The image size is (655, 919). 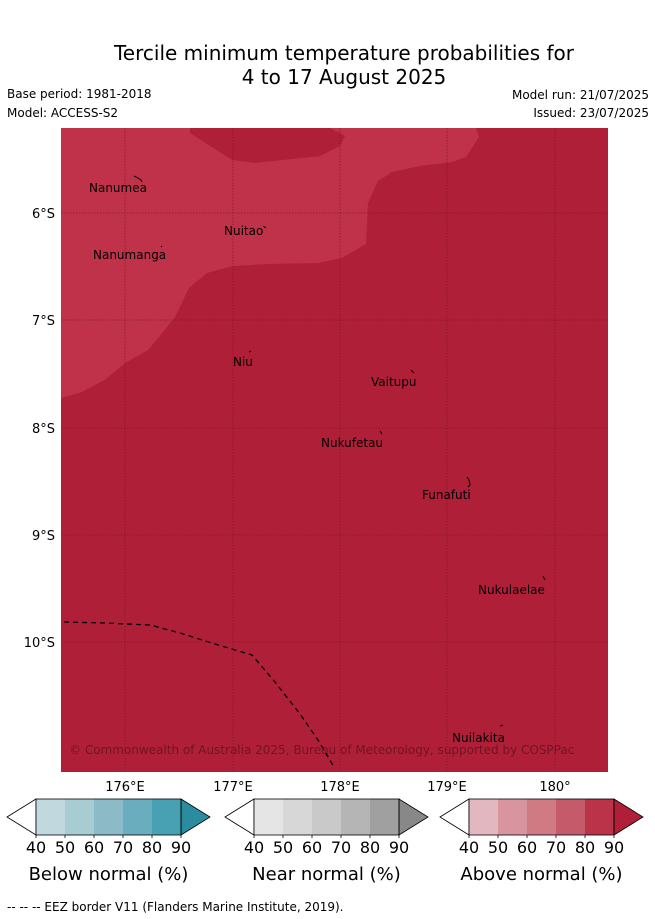 I want to click on island-label: Funafuti, so click(x=446, y=495).